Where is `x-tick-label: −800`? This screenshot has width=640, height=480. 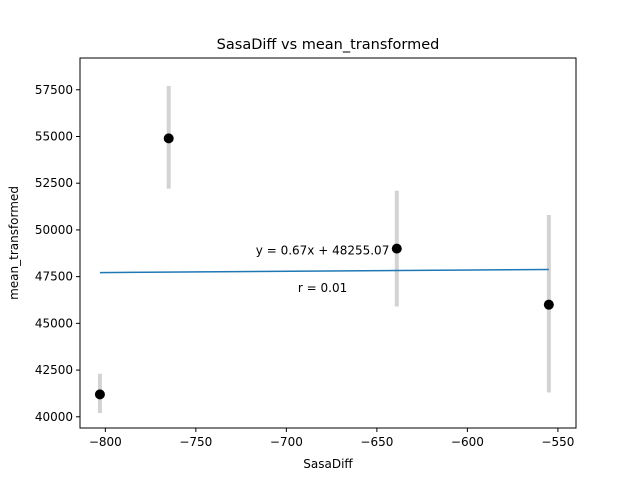 x-tick-label: −800 is located at coordinates (105, 442).